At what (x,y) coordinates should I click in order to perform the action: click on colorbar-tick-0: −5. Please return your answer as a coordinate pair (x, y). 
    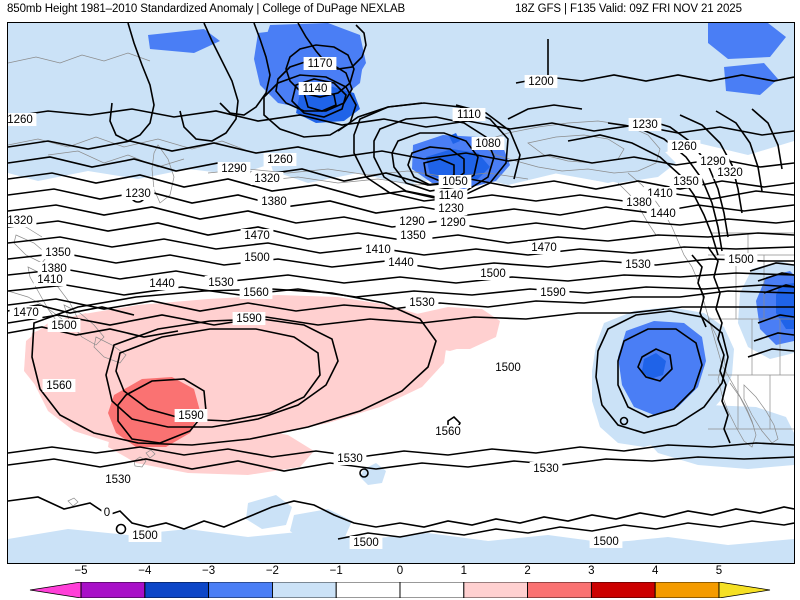
    Looking at the image, I should click on (81, 571).